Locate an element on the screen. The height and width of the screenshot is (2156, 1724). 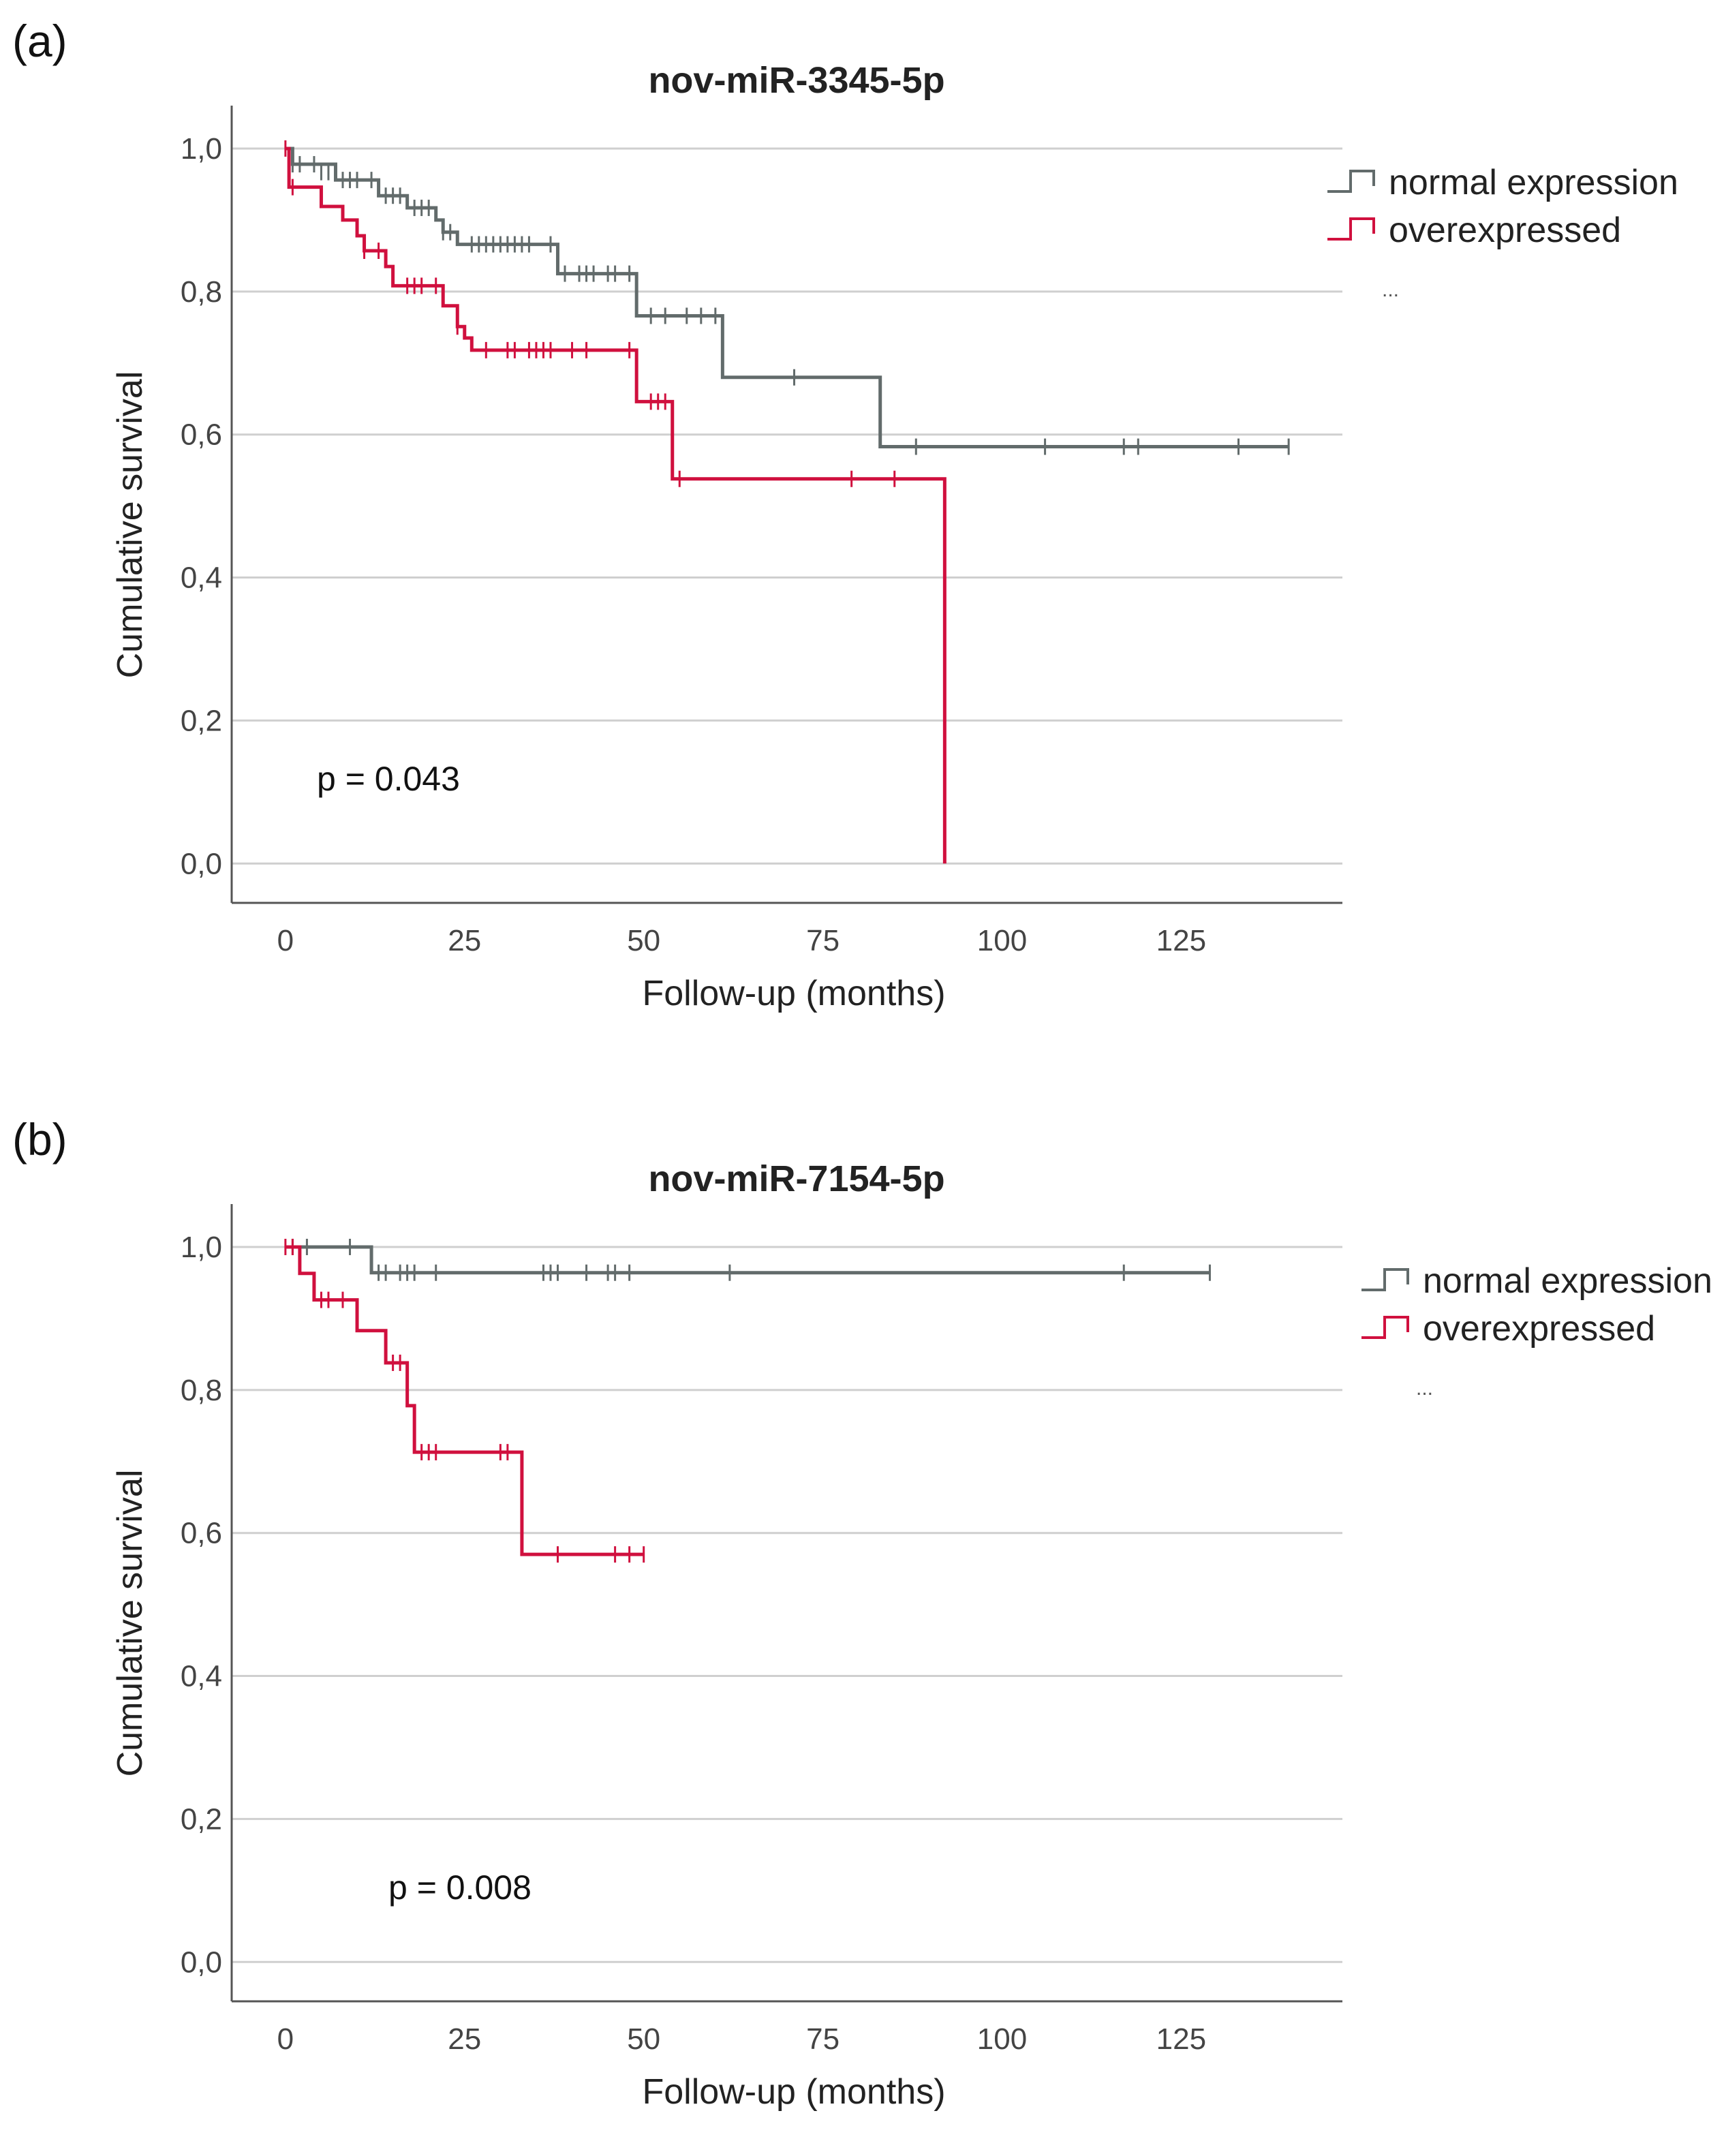
panel-label: (a) is located at coordinates (39, 41).